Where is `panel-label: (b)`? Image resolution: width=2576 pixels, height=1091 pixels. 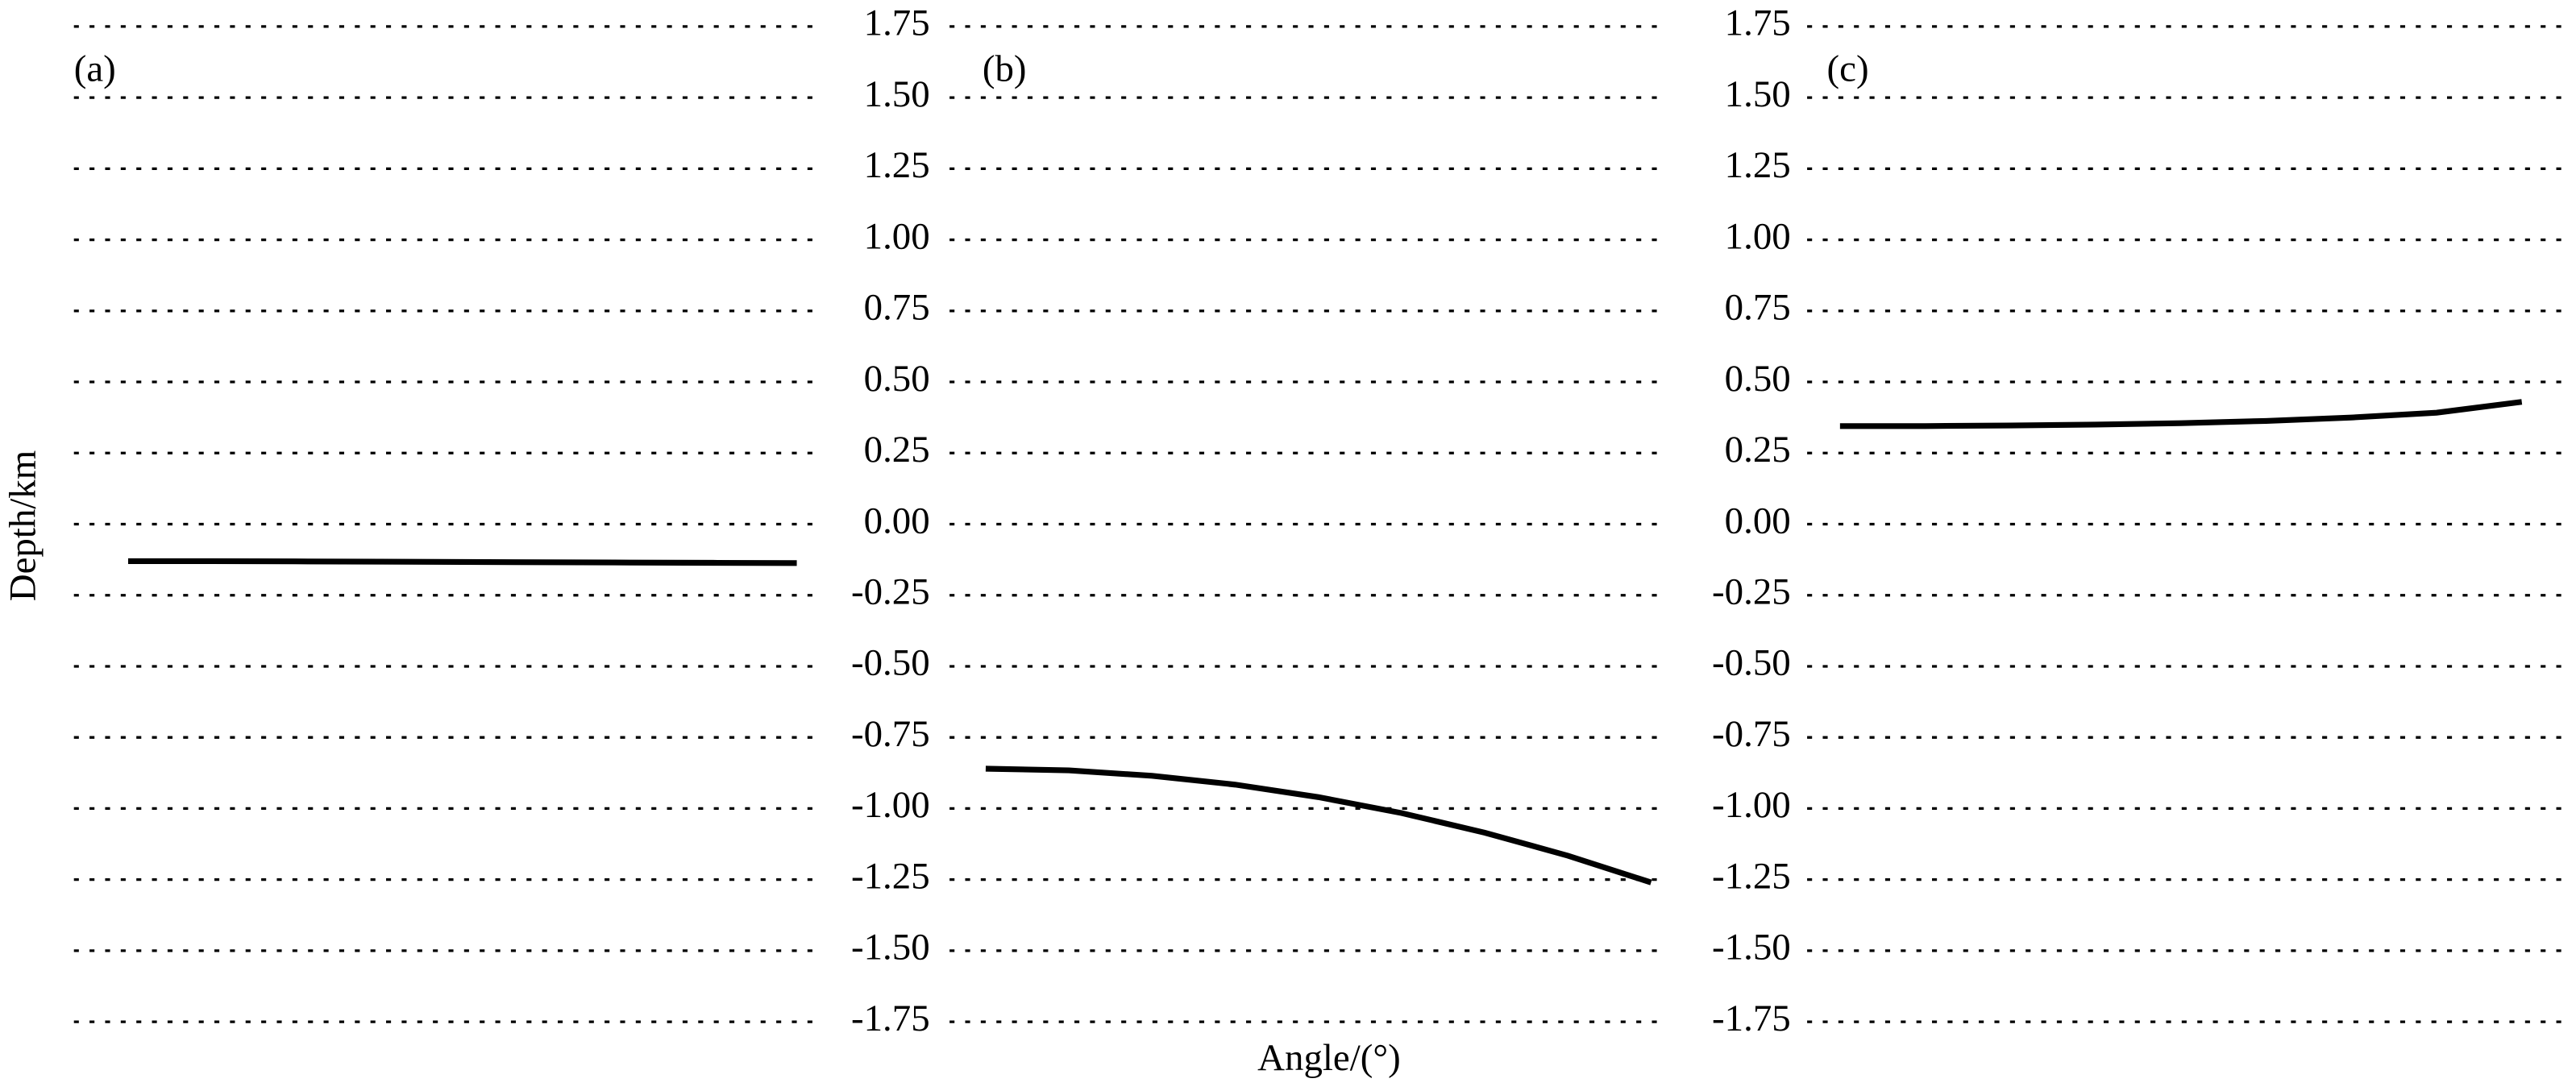 panel-label: (b) is located at coordinates (1005, 69).